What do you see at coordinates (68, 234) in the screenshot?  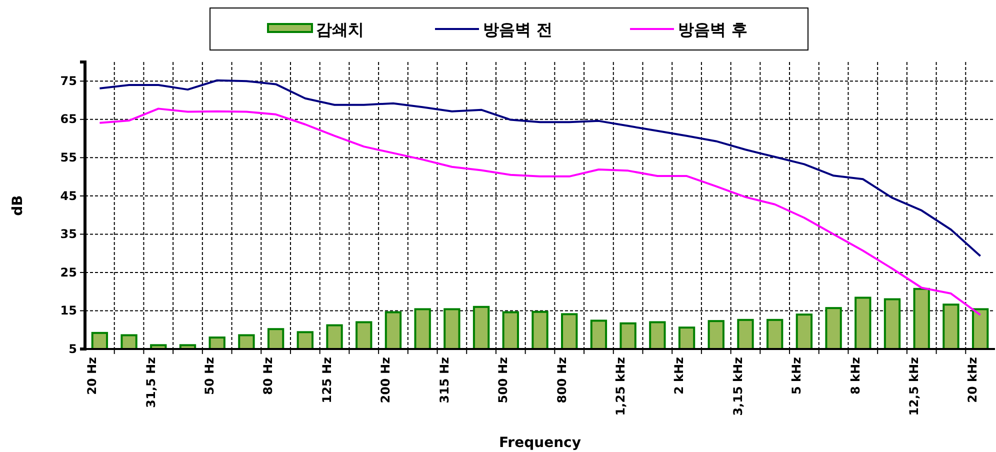 I see `y-tick-label: 35` at bounding box center [68, 234].